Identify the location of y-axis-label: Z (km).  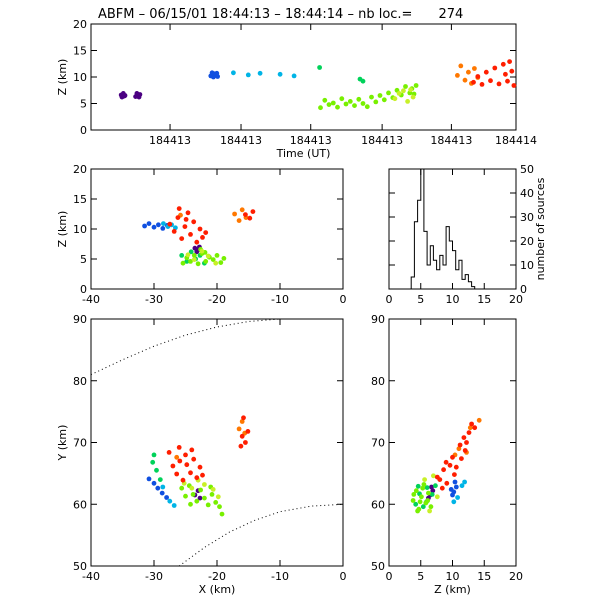
(62, 229).